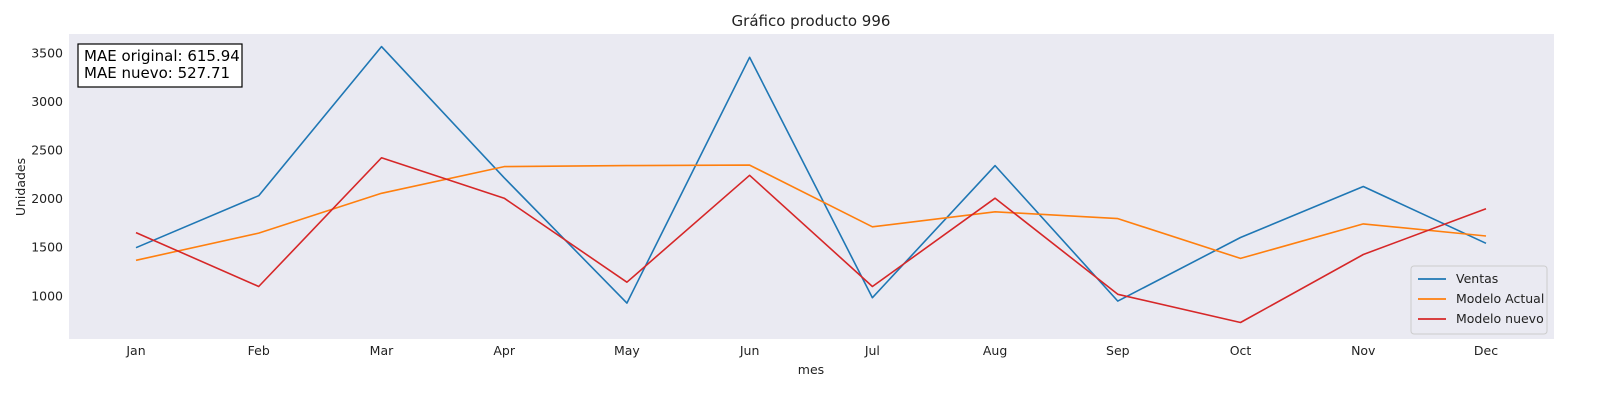  What do you see at coordinates (47, 247) in the screenshot?
I see `y-tick-label-1500: 1500` at bounding box center [47, 247].